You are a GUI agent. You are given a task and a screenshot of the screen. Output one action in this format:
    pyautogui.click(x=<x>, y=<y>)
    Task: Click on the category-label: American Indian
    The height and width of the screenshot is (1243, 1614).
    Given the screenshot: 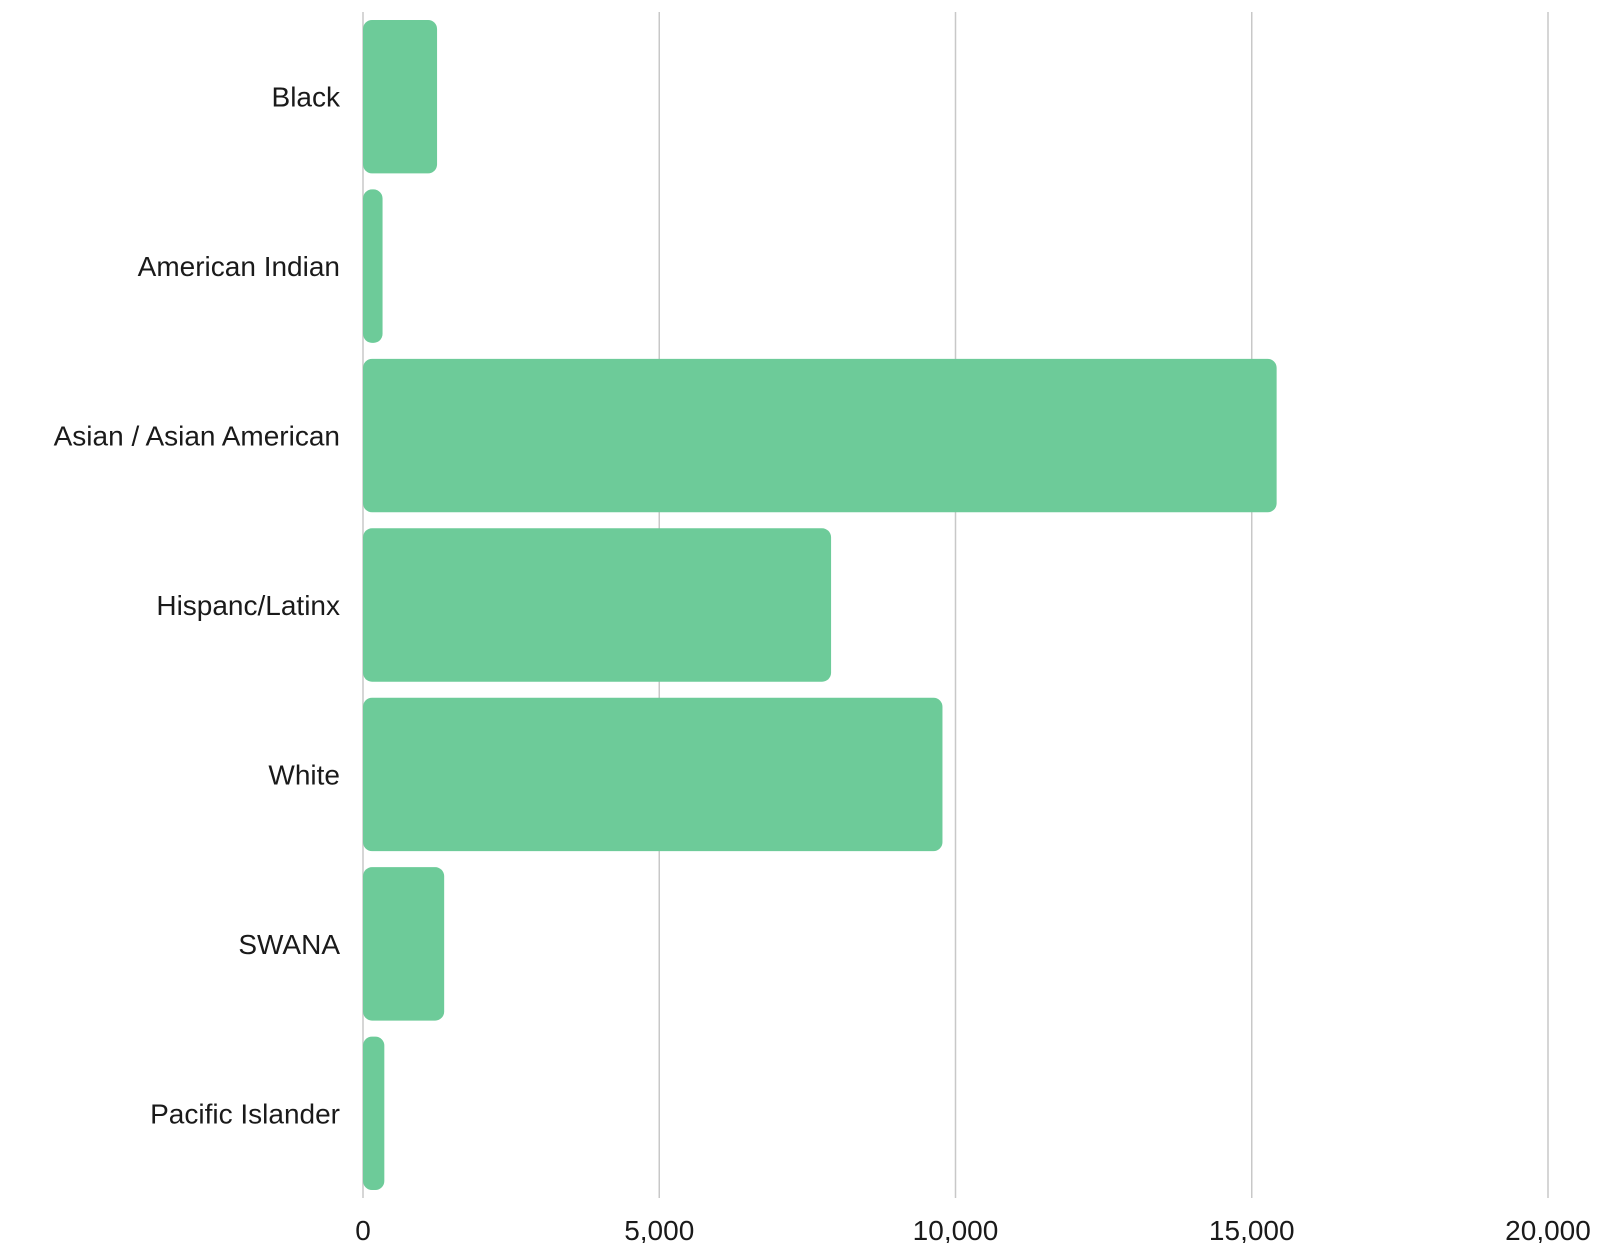 What is the action you would take?
    pyautogui.click(x=239, y=266)
    